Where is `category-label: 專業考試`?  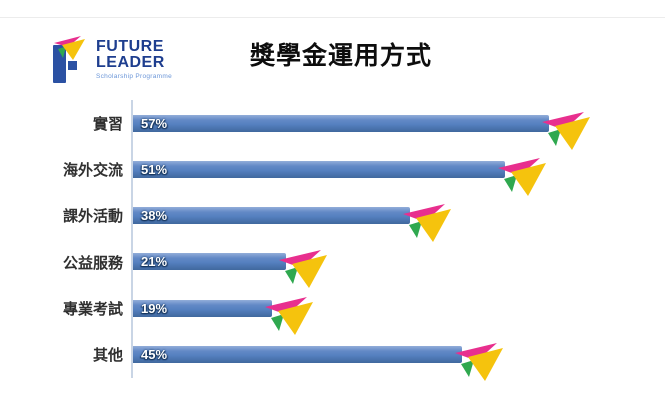
category-label: 專業考試 is located at coordinates (92, 309).